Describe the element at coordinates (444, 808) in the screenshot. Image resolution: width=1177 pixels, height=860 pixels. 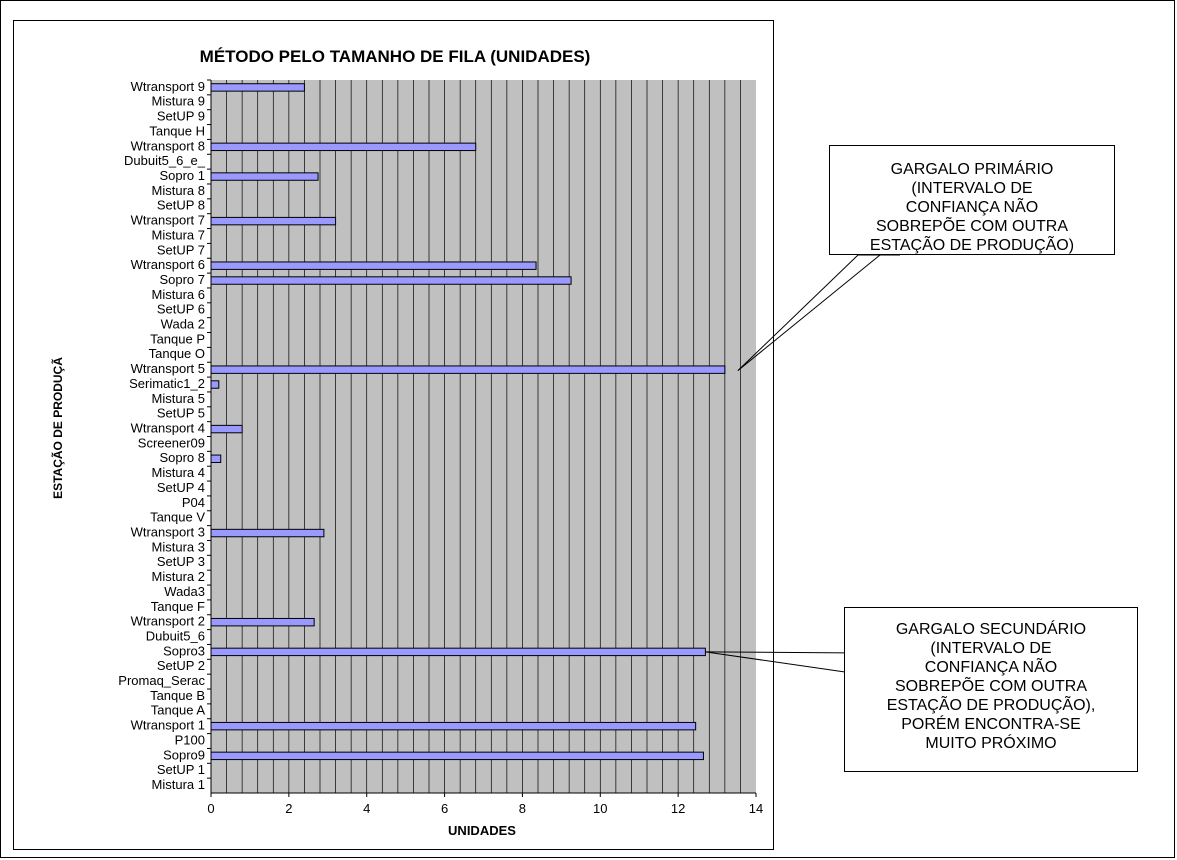
I see `x-tick-label: 6` at that location.